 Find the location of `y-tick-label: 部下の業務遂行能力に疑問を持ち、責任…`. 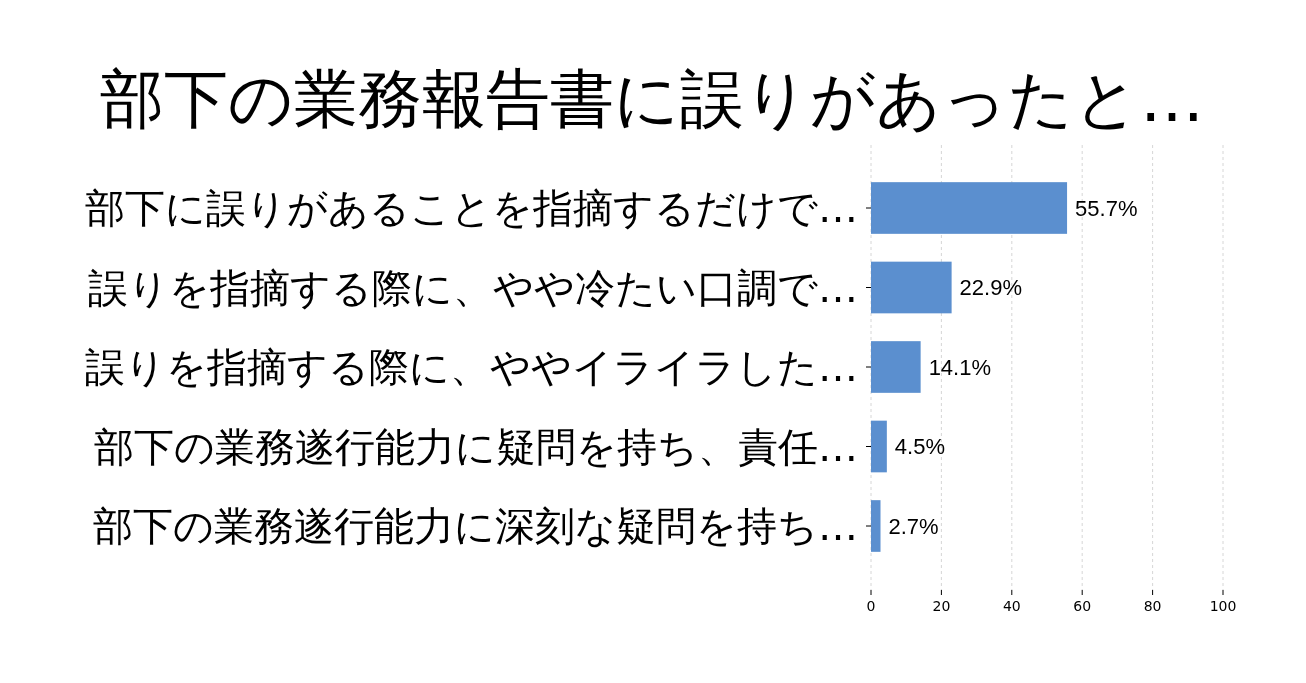

y-tick-label: 部下の業務遂行能力に疑問を持ち、責任… is located at coordinates (476, 446).